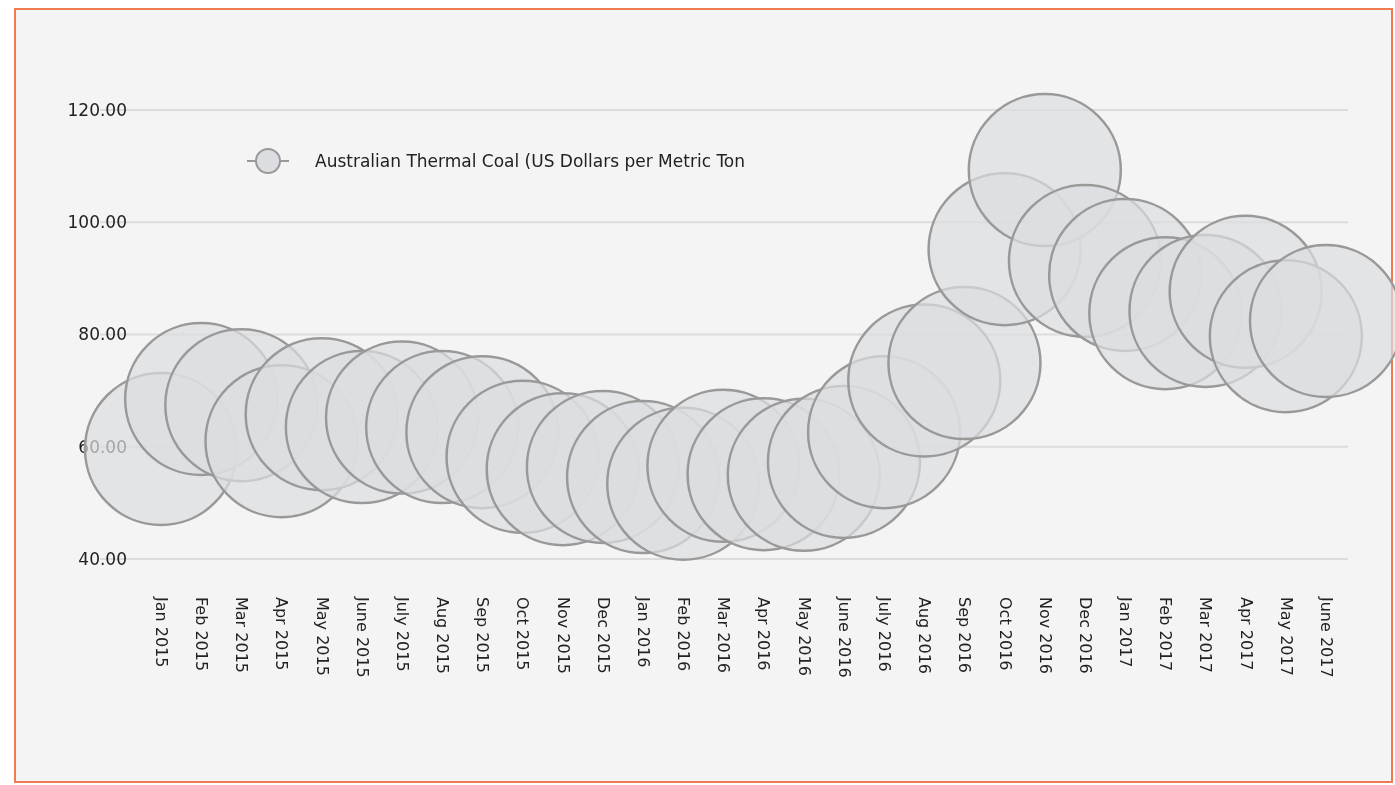 The width and height of the screenshot is (1395, 785). Describe the element at coordinates (202, 634) in the screenshot. I see `x-tick-label: Feb 2015` at that location.